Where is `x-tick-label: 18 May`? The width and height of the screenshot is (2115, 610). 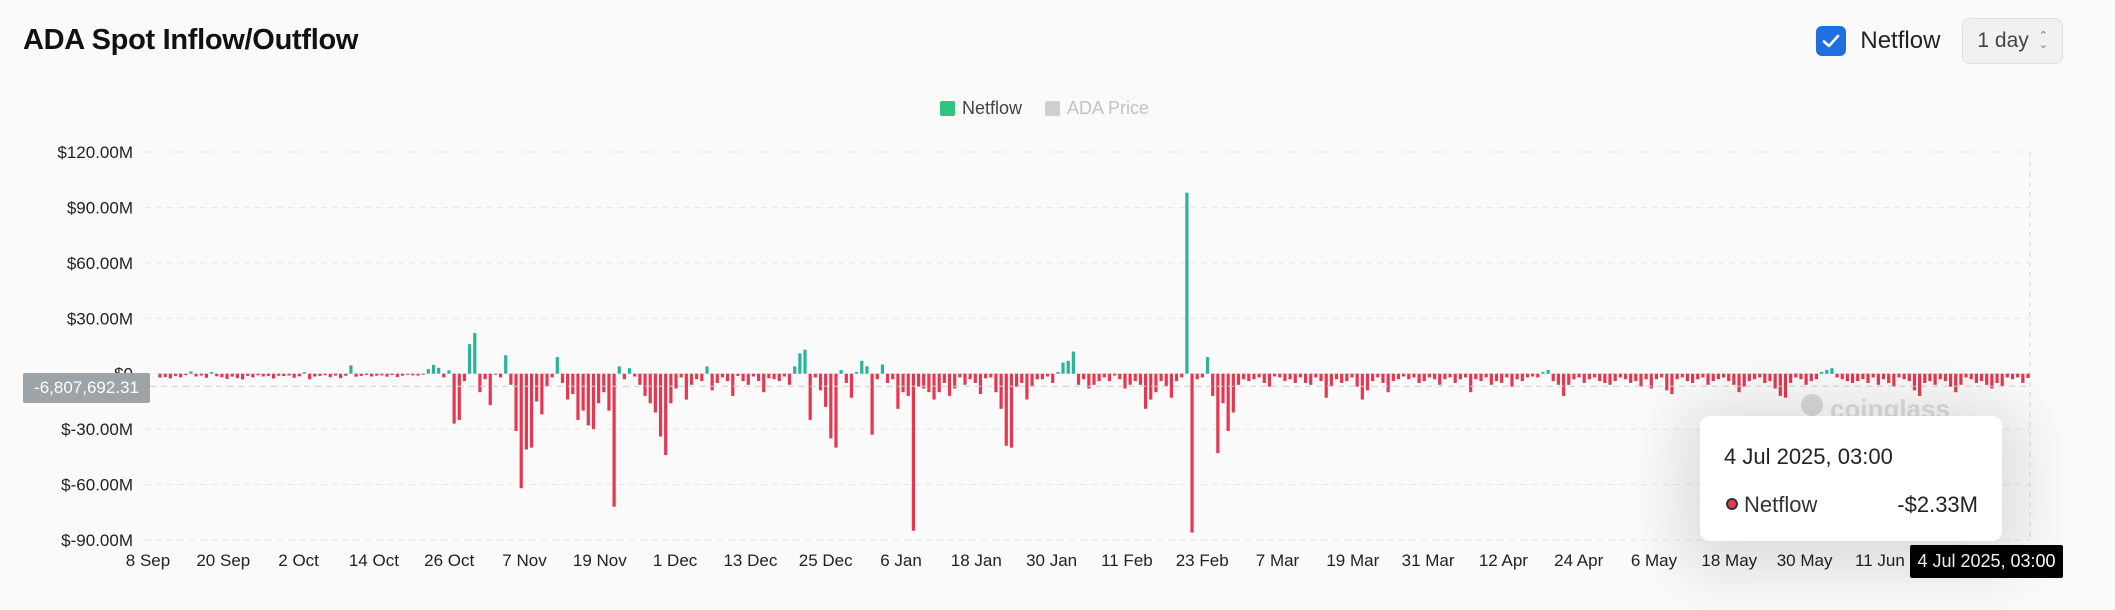
x-tick-label: 18 May is located at coordinates (1729, 560).